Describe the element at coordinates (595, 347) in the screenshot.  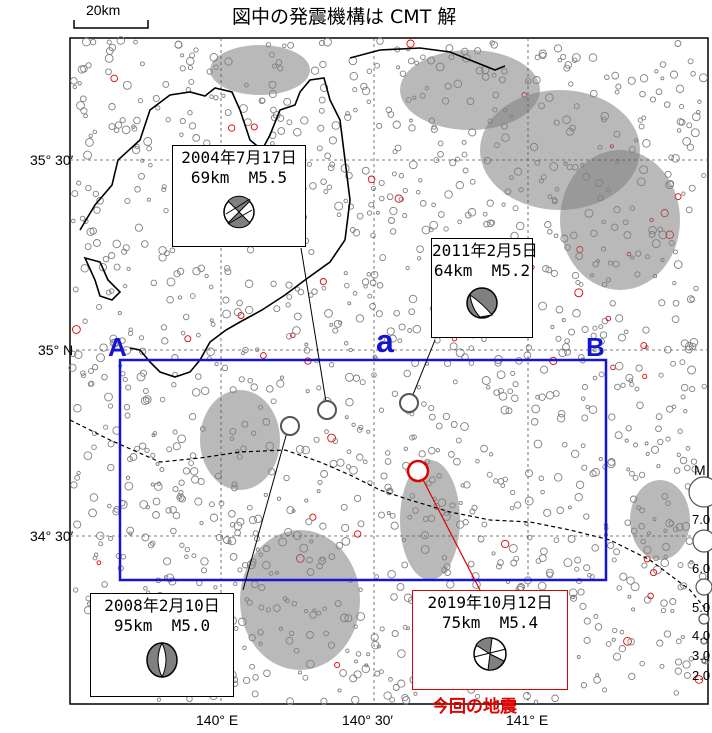
I see `profile-end-label: B` at that location.